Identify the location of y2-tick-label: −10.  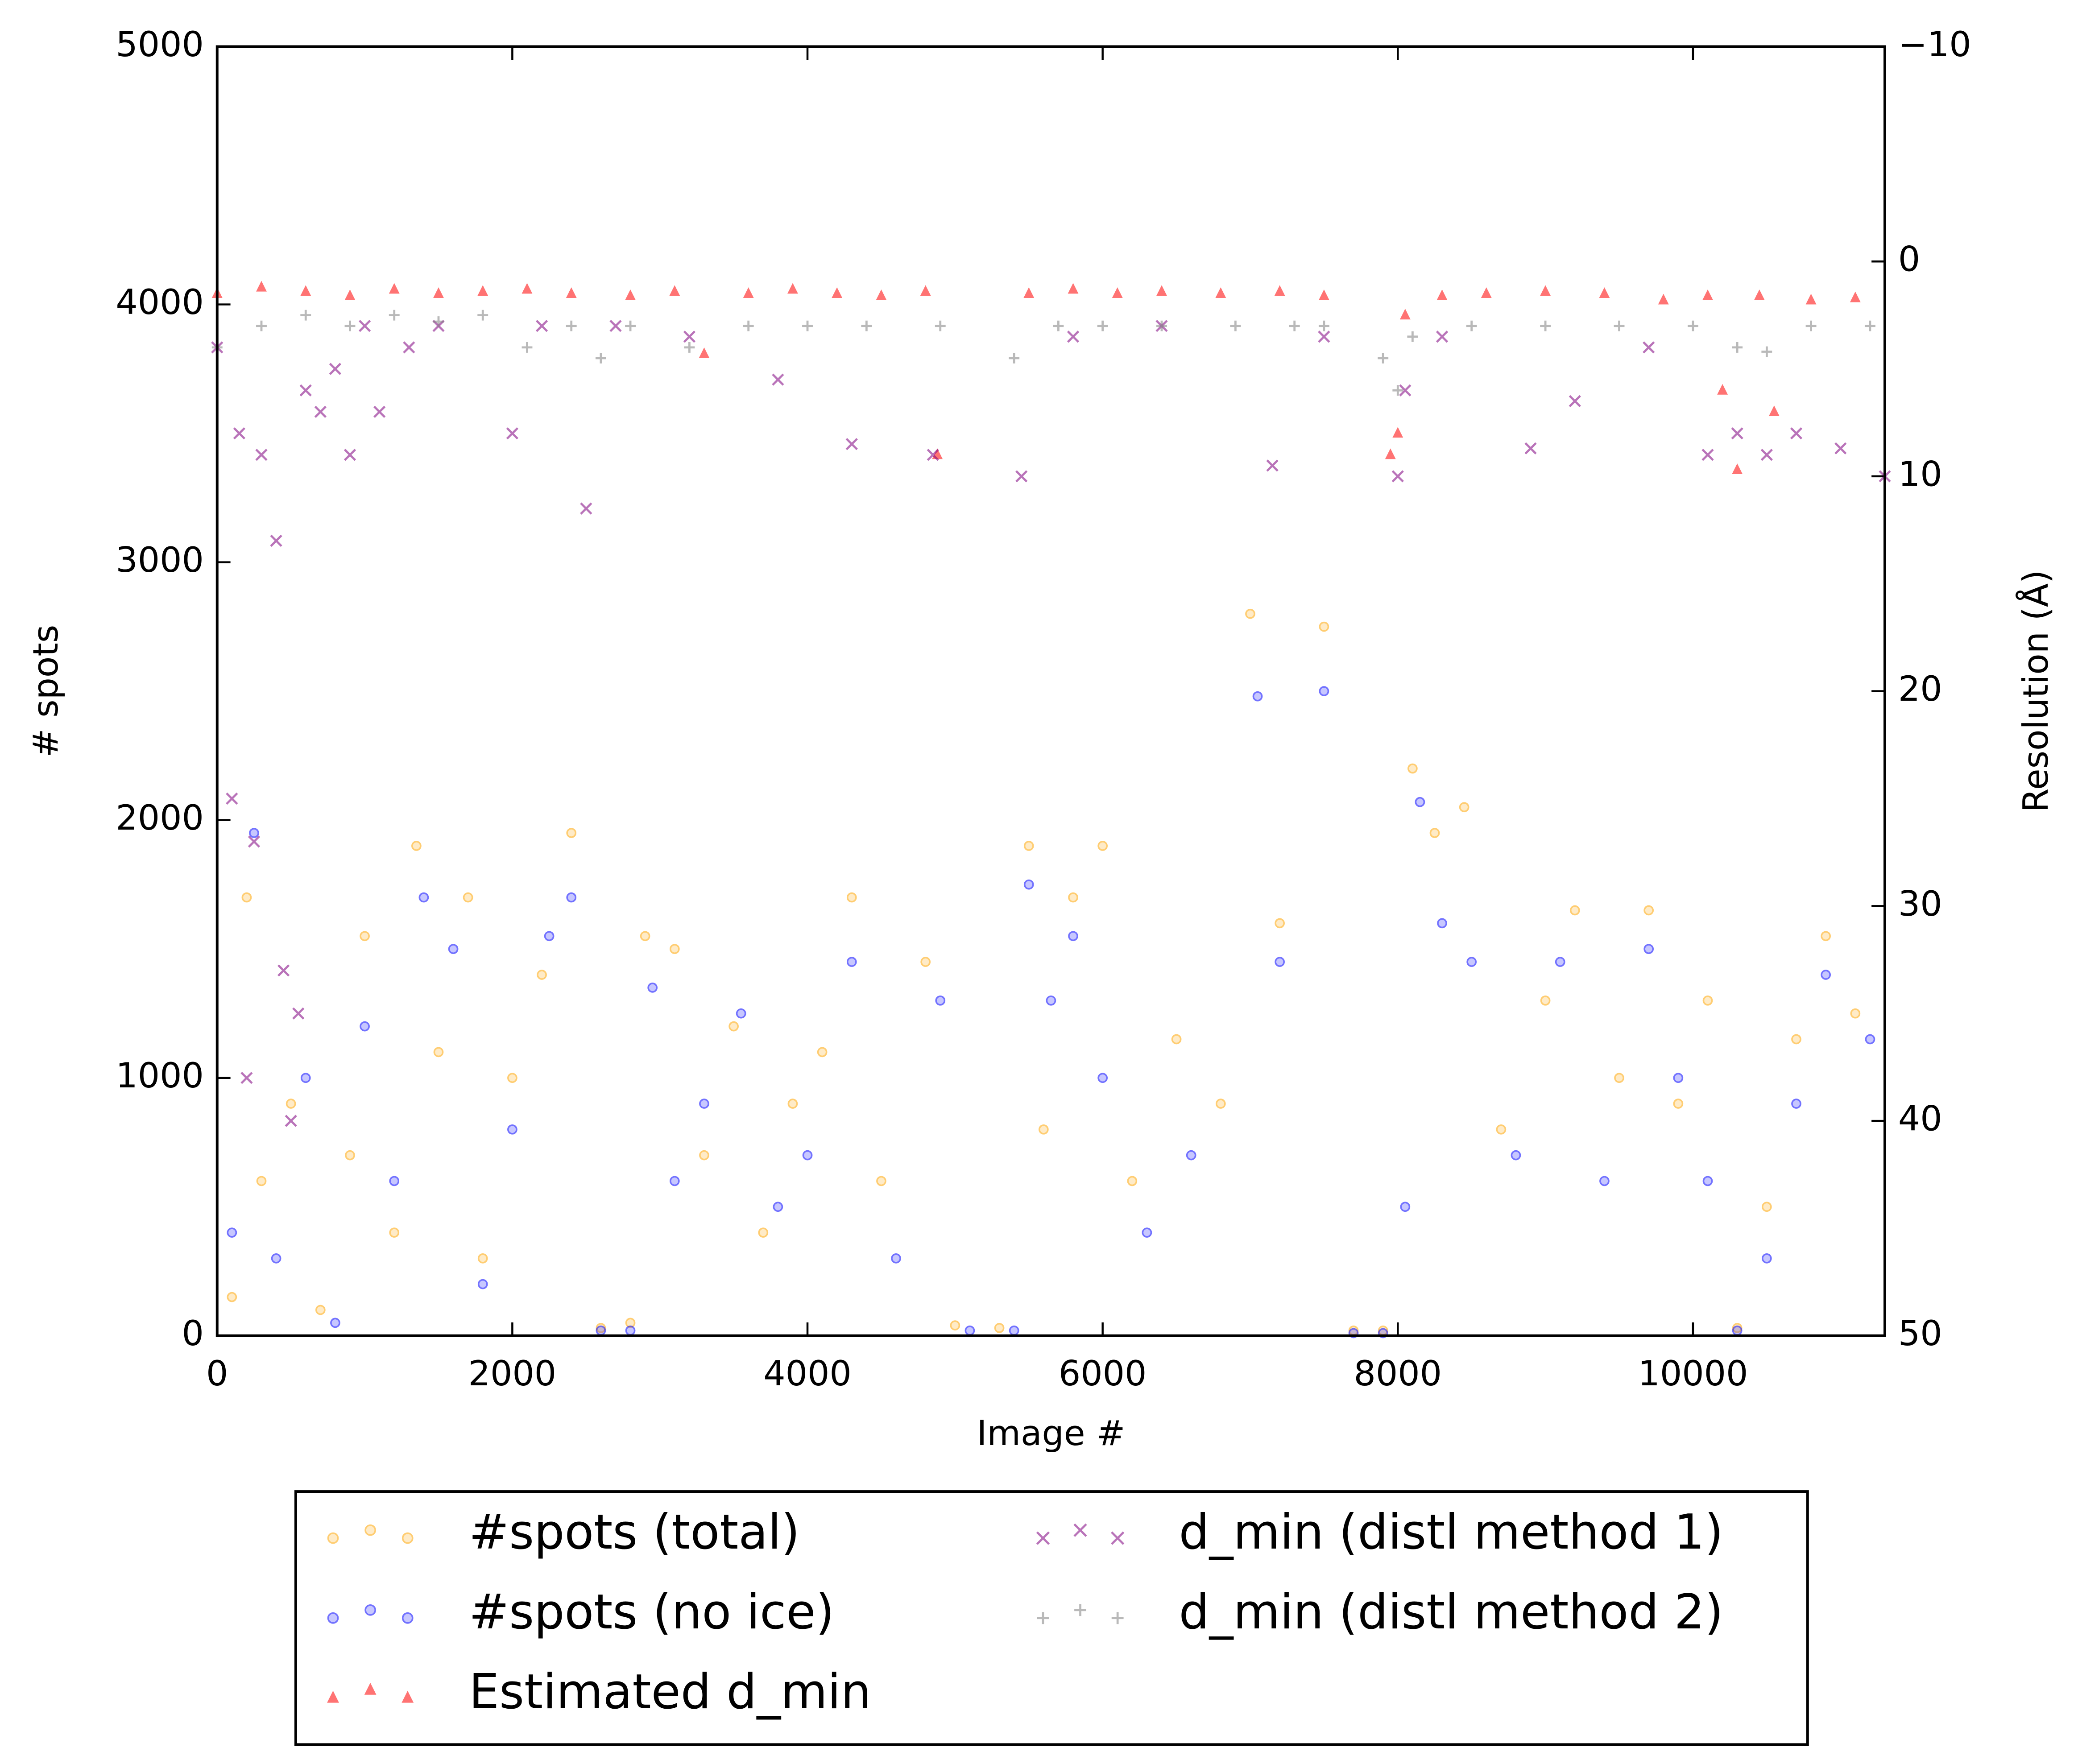
(1935, 45).